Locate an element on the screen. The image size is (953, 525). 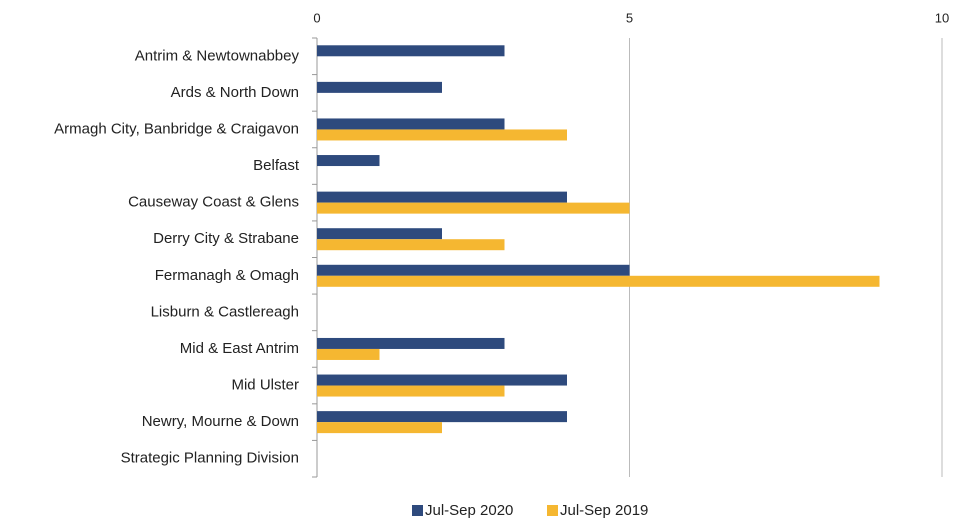
y-tick-label: Belfast is located at coordinates (276, 165).